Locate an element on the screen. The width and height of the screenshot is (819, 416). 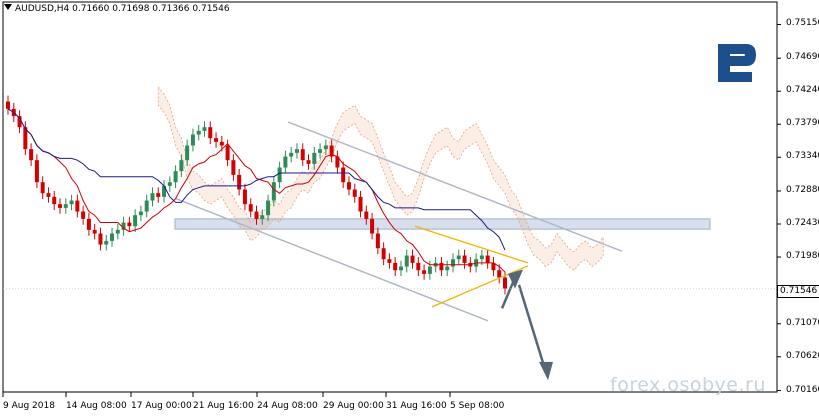
triangle-lower-line is located at coordinates (480, 286).